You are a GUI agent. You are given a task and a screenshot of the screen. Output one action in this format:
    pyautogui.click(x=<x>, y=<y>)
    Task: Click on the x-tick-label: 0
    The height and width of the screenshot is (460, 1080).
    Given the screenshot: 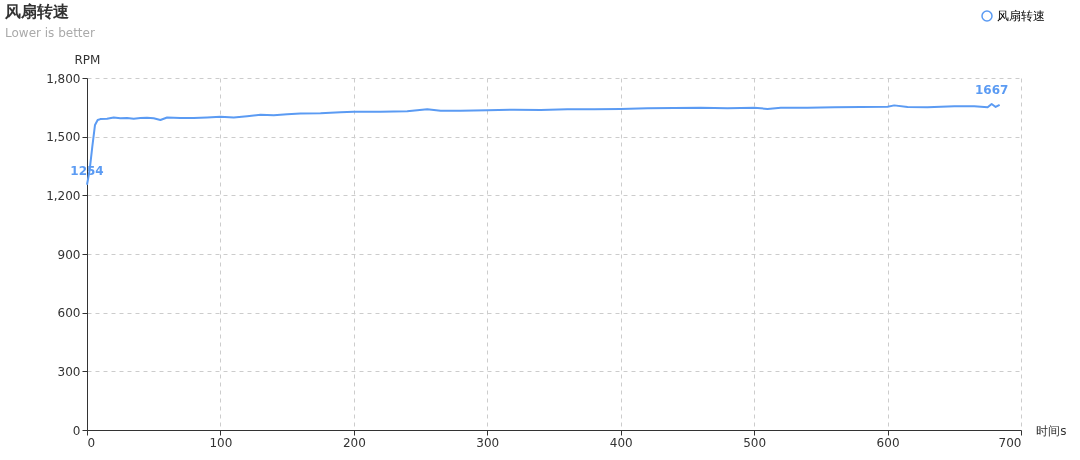 What is the action you would take?
    pyautogui.click(x=91, y=442)
    